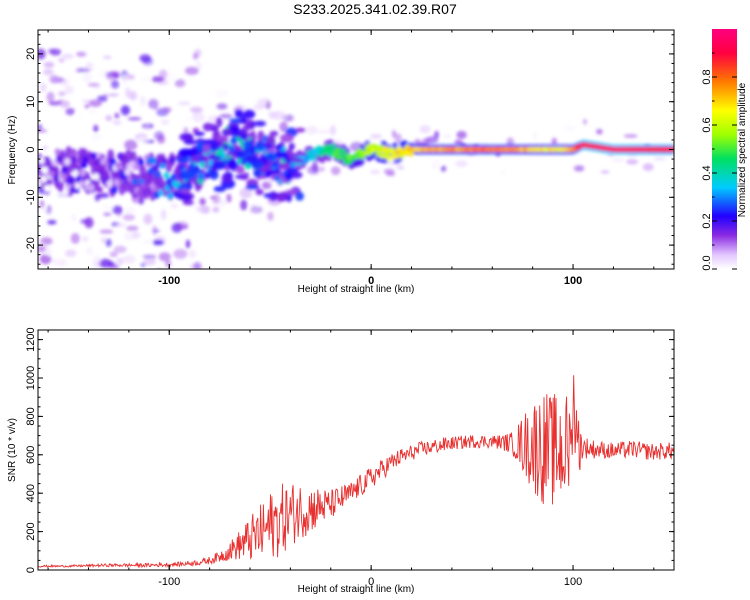 The height and width of the screenshot is (600, 750). What do you see at coordinates (31, 102) in the screenshot?
I see `spectrogram-ytick-label: 10` at bounding box center [31, 102].